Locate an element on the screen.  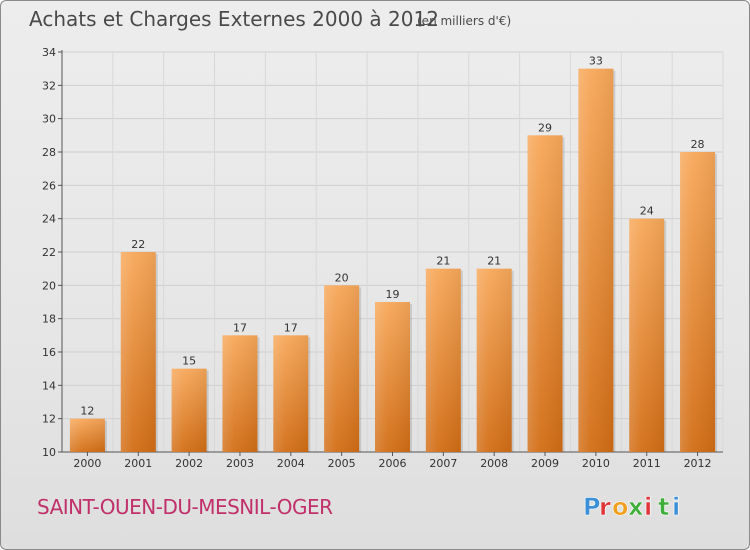
commune-name: SAINT-OUEN-DU-MESNIL-OGER is located at coordinates (185, 507).